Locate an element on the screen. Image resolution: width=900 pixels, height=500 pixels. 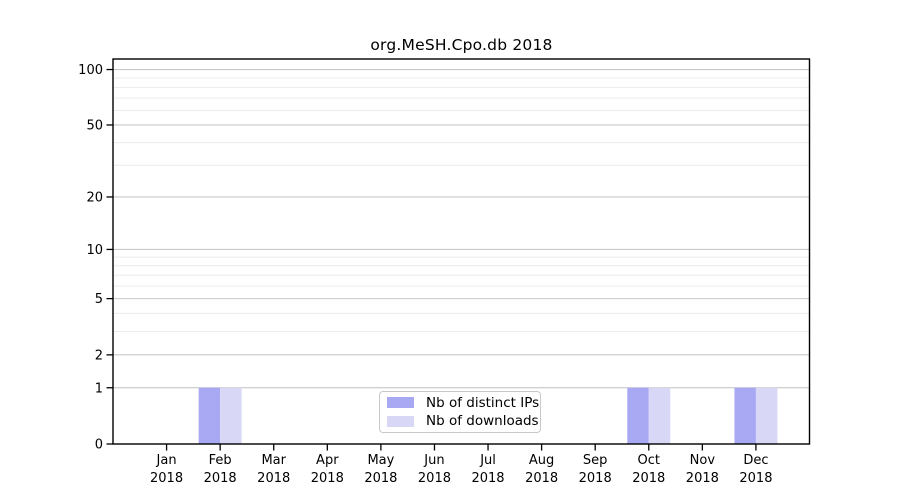
legend-label-distinct-ips: Nb of distinct IPs is located at coordinates (483, 402).